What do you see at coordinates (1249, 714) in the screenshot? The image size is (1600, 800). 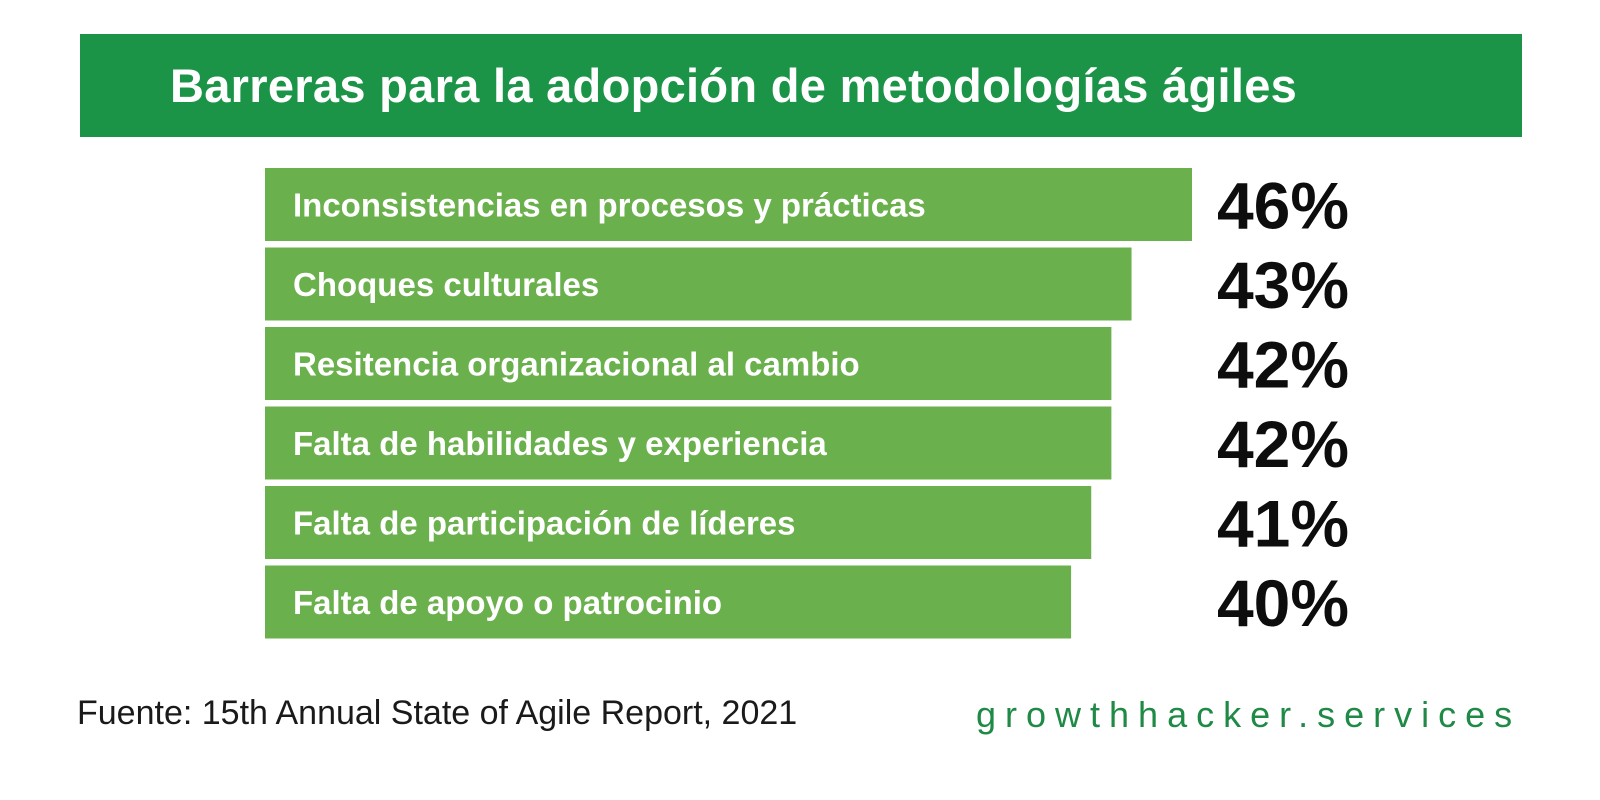 I see `brand-name: growthhacker.services` at bounding box center [1249, 714].